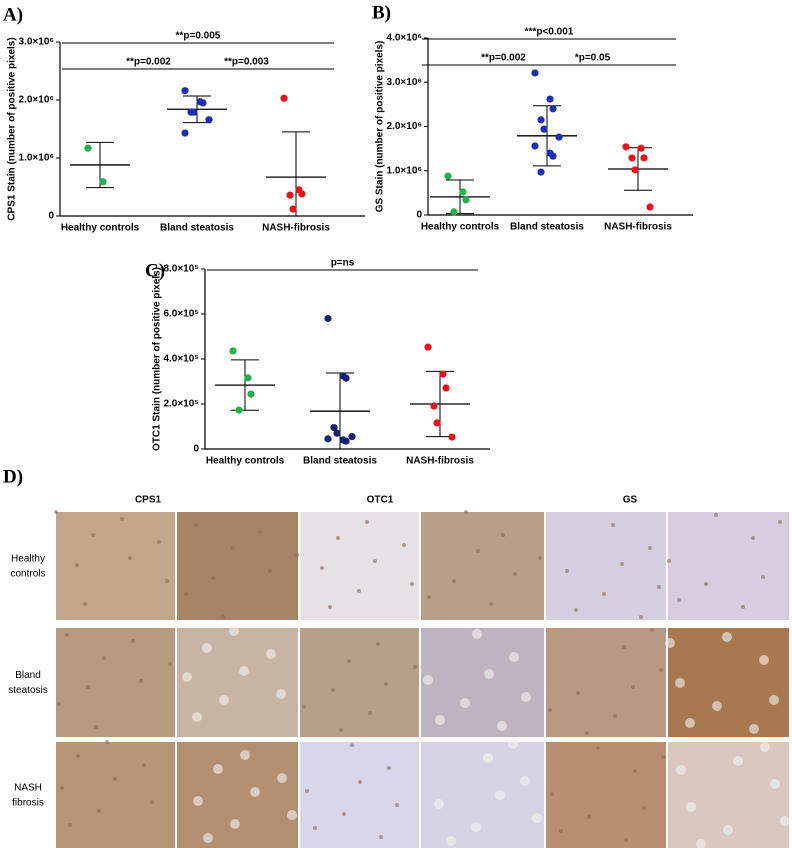 The image size is (792, 848). What do you see at coordinates (245, 461) in the screenshot?
I see `x-tick-label: Healthy controls` at bounding box center [245, 461].